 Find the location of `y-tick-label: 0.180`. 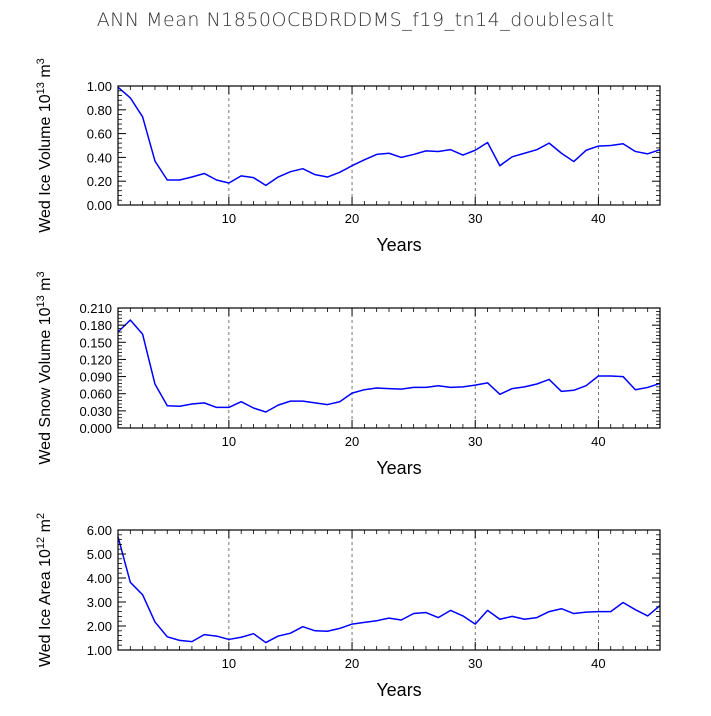

y-tick-label: 0.180 is located at coordinates (95, 325).